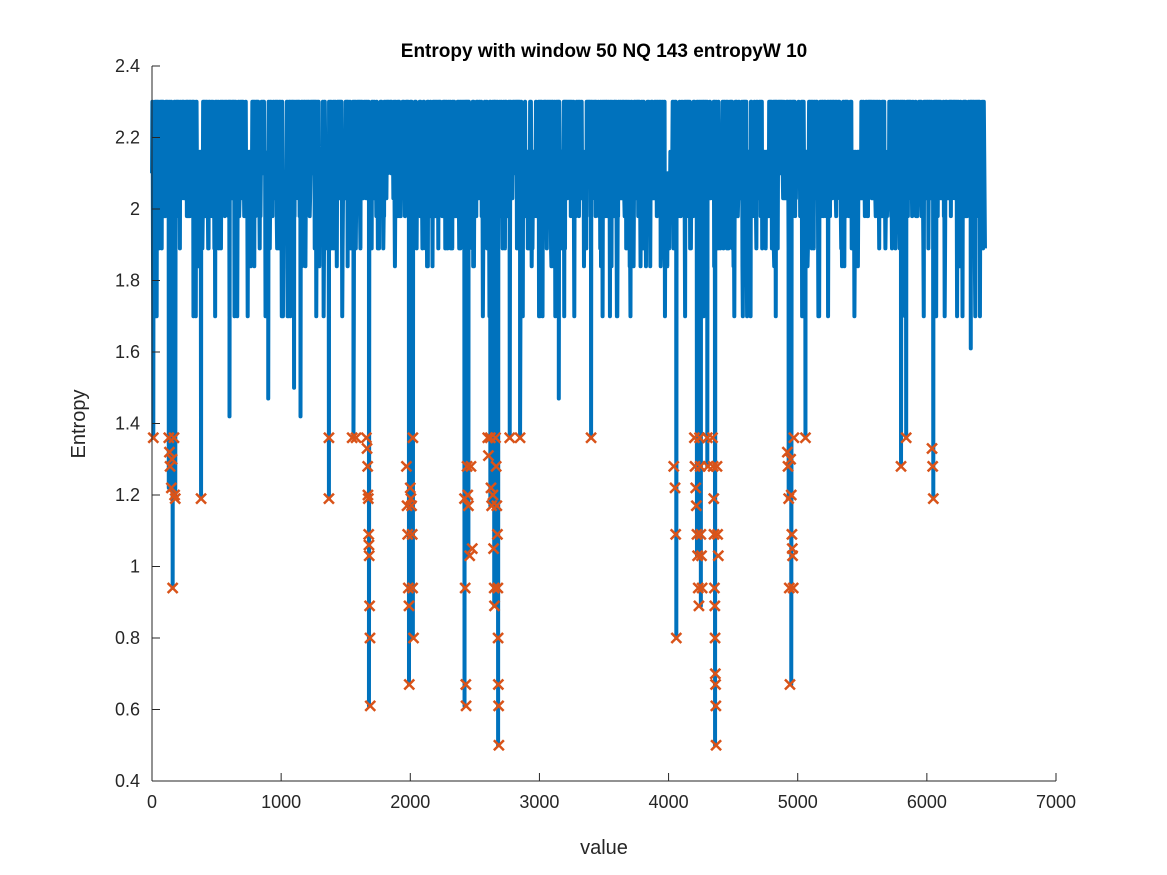  What do you see at coordinates (927, 802) in the screenshot?
I see `x-tick-label: 6000` at bounding box center [927, 802].